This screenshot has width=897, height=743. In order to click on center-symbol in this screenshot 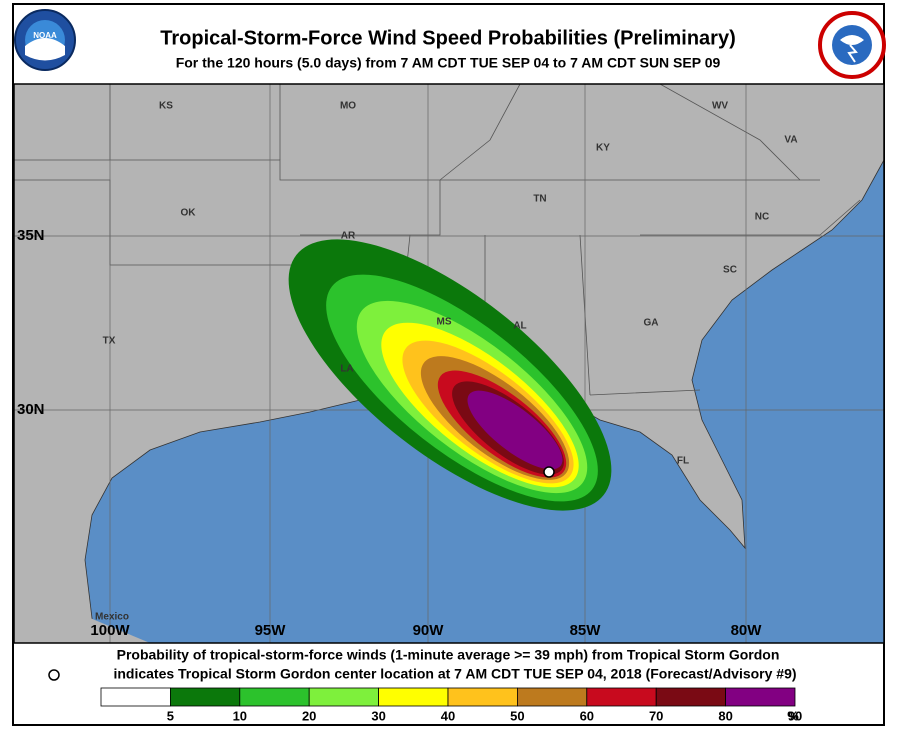, I will do `click(54, 675)`.